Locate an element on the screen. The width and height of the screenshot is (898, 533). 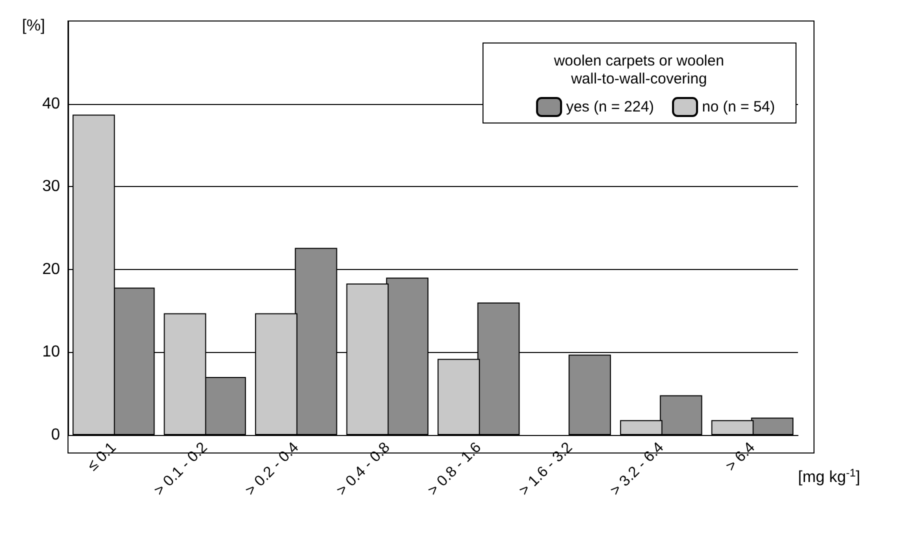
y-tick-label: 0 is located at coordinates (55, 435).